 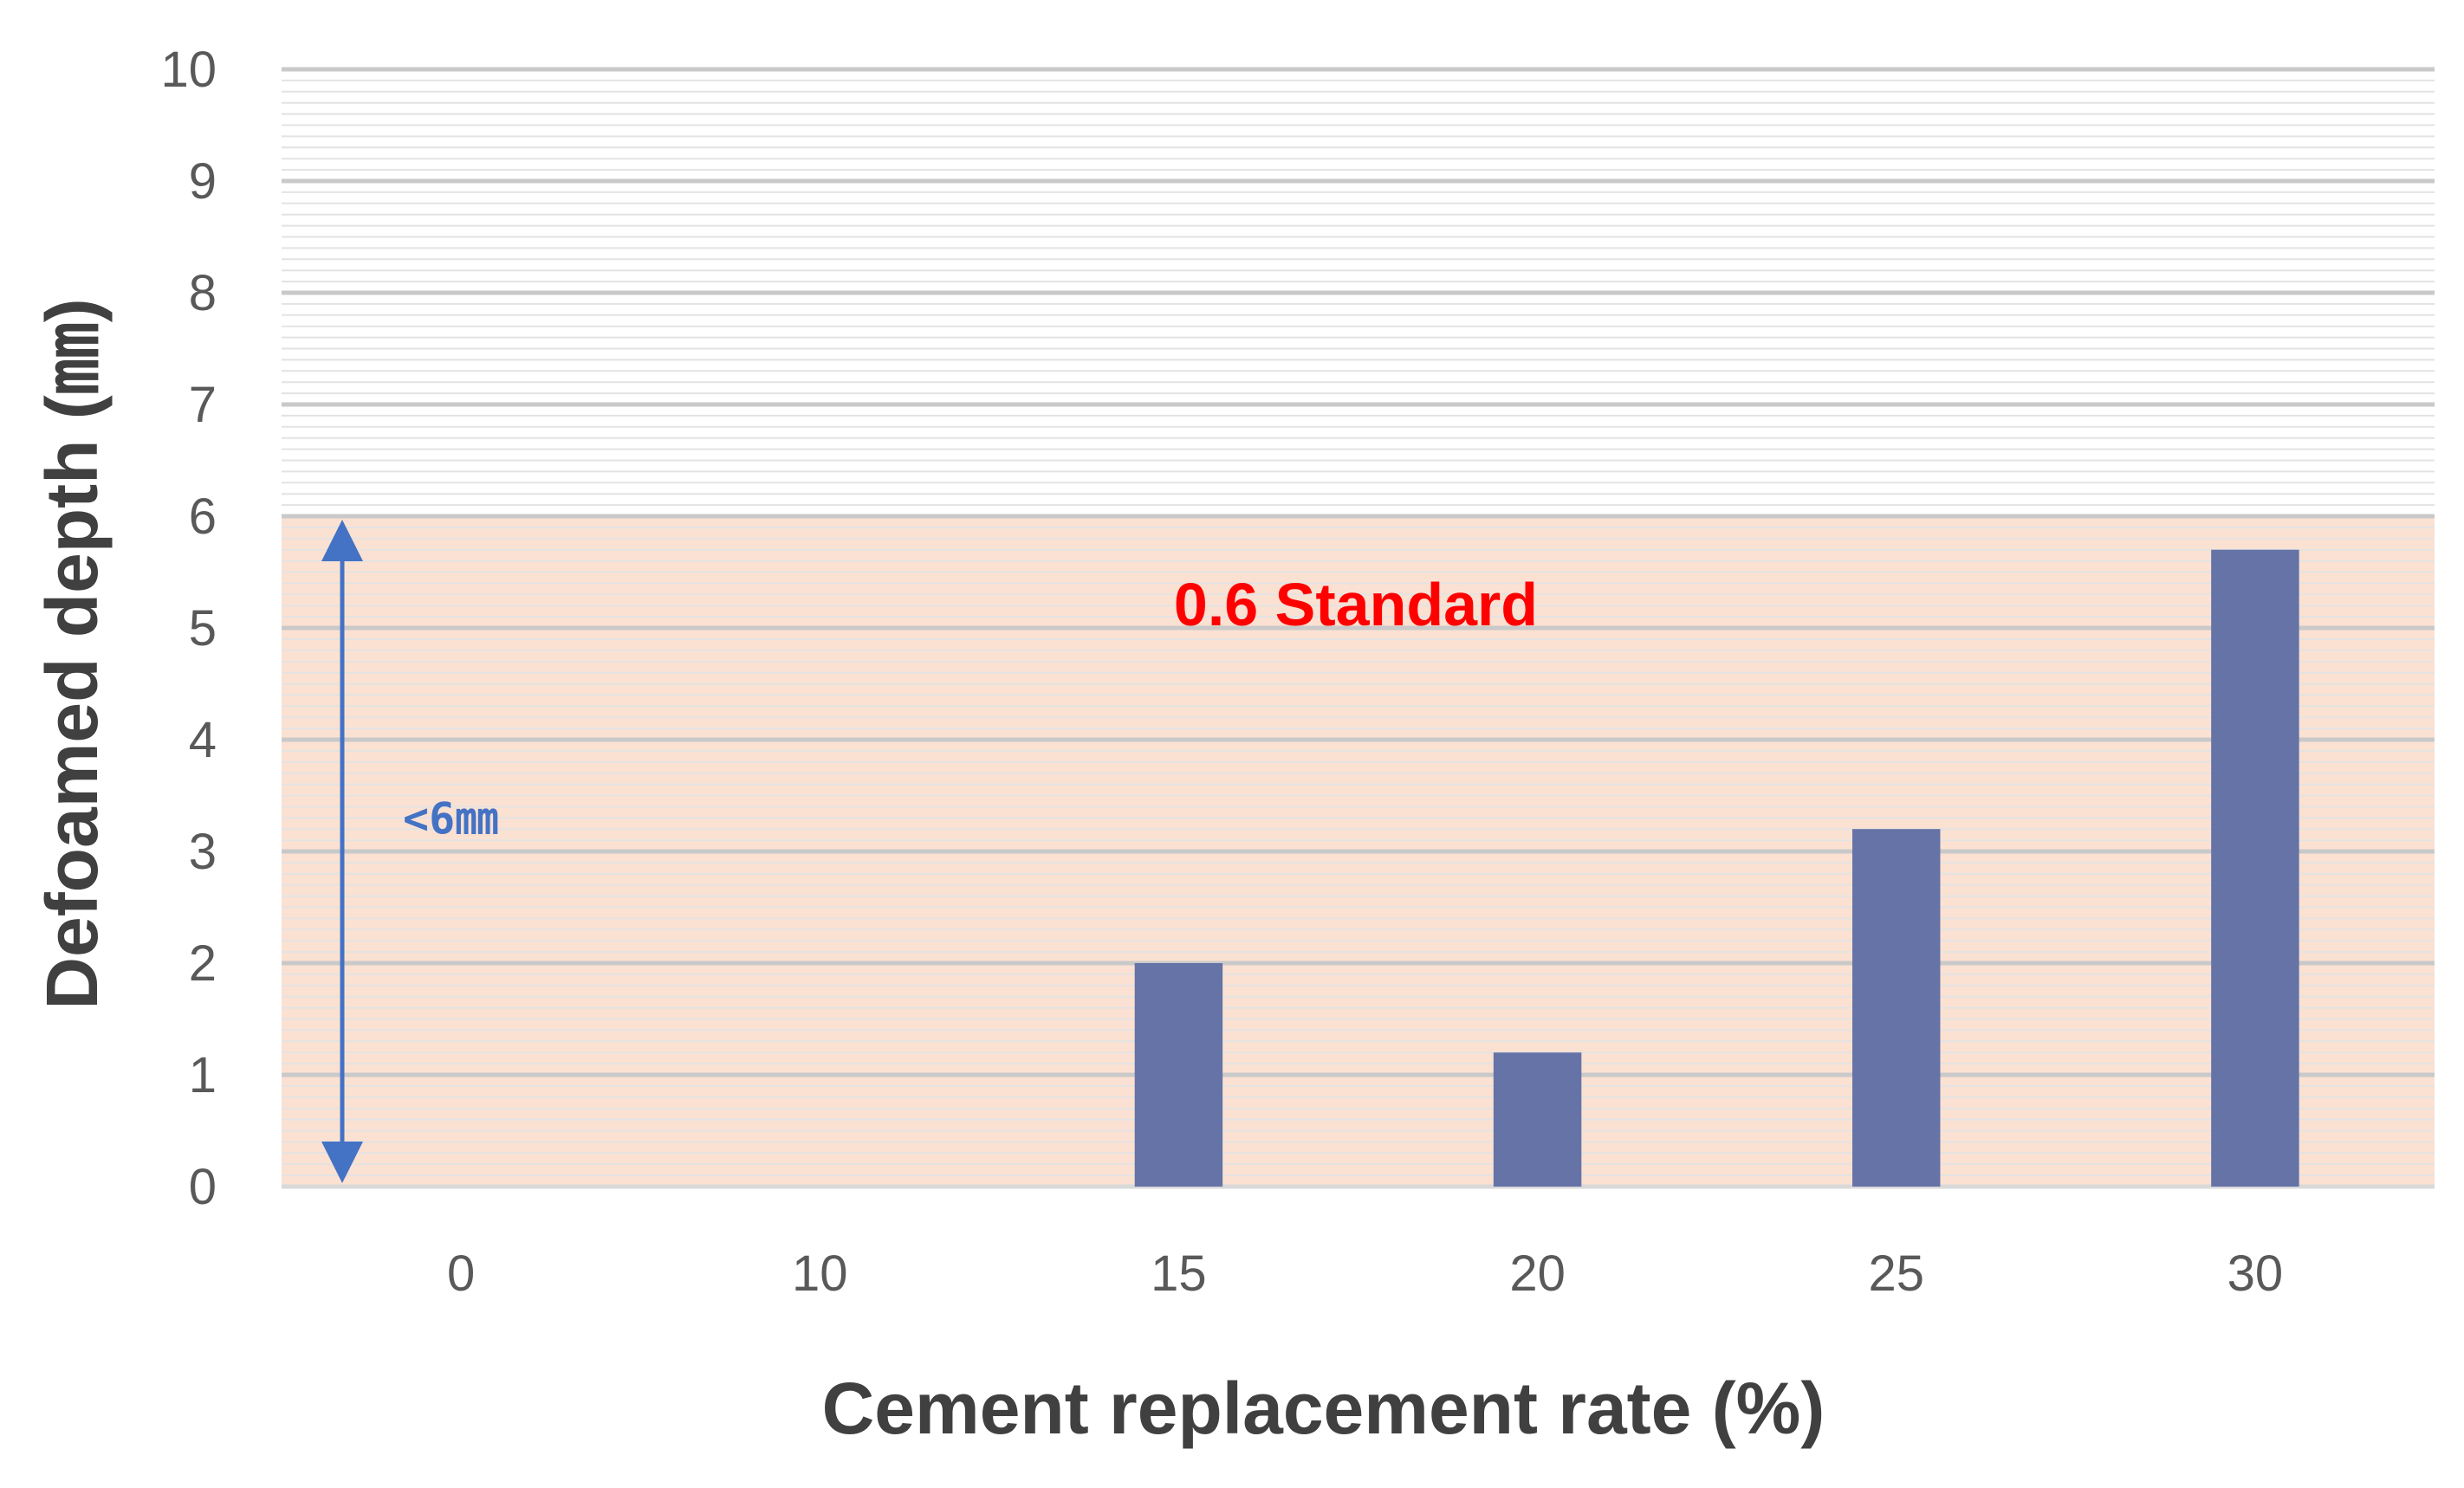 What do you see at coordinates (203, 181) in the screenshot?
I see `y-tick-label: 9` at bounding box center [203, 181].